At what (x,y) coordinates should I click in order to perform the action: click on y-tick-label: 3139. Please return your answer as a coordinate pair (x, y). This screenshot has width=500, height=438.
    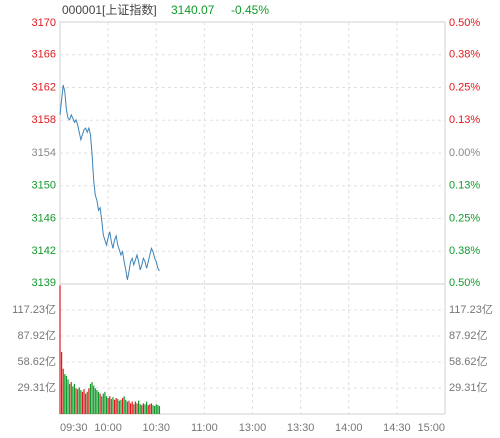
    Looking at the image, I should click on (44, 283).